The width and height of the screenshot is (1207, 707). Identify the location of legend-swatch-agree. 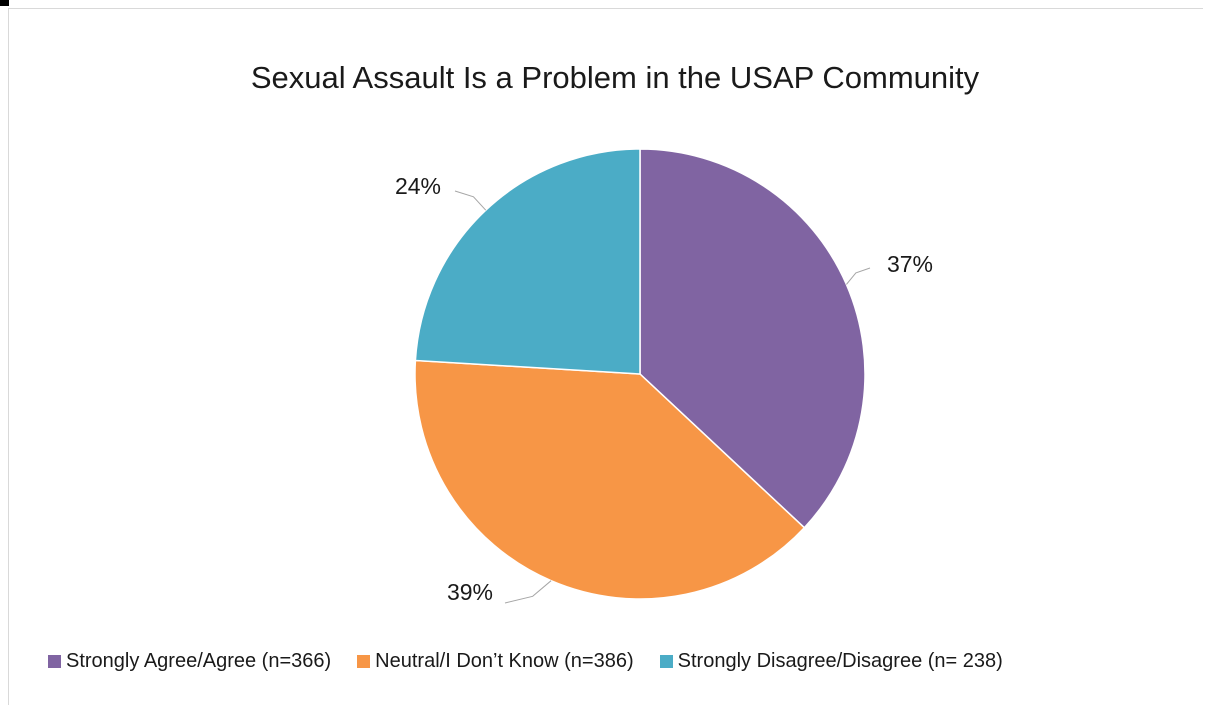
(54, 661).